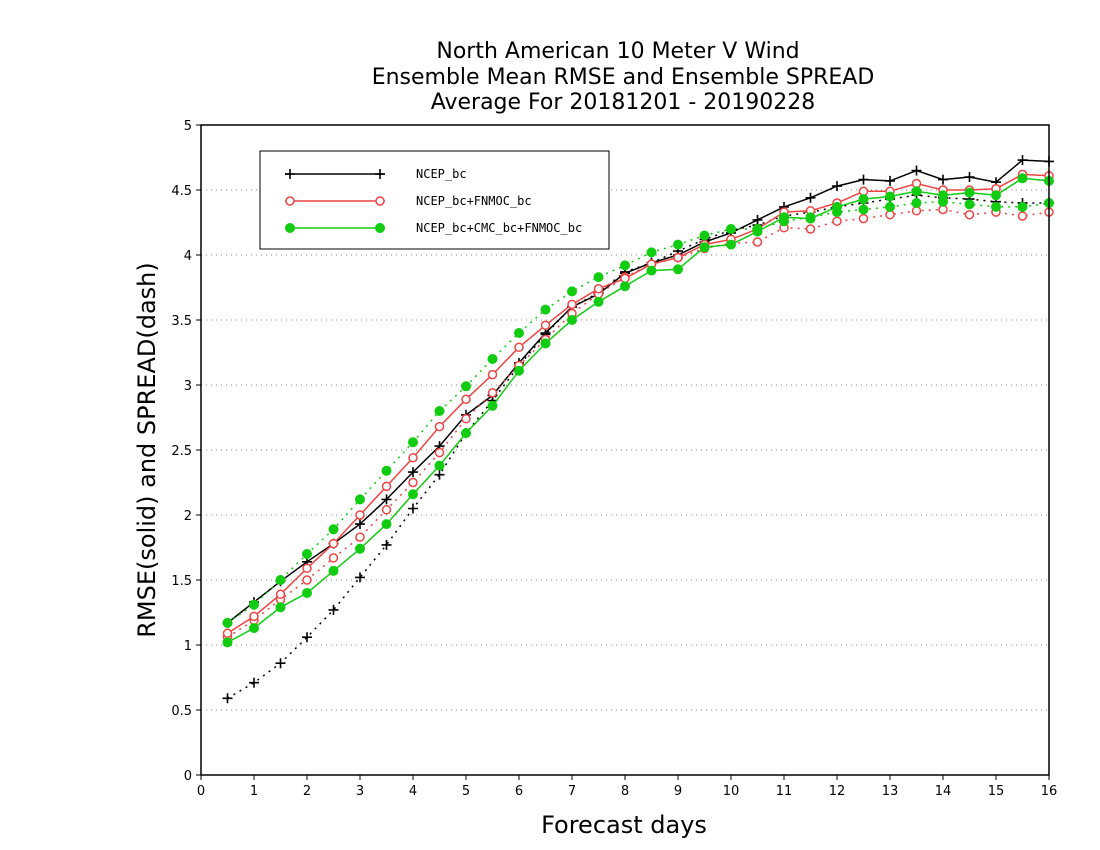 Image resolution: width=1100 pixels, height=850 pixels. I want to click on x-tick-label: 2, so click(307, 791).